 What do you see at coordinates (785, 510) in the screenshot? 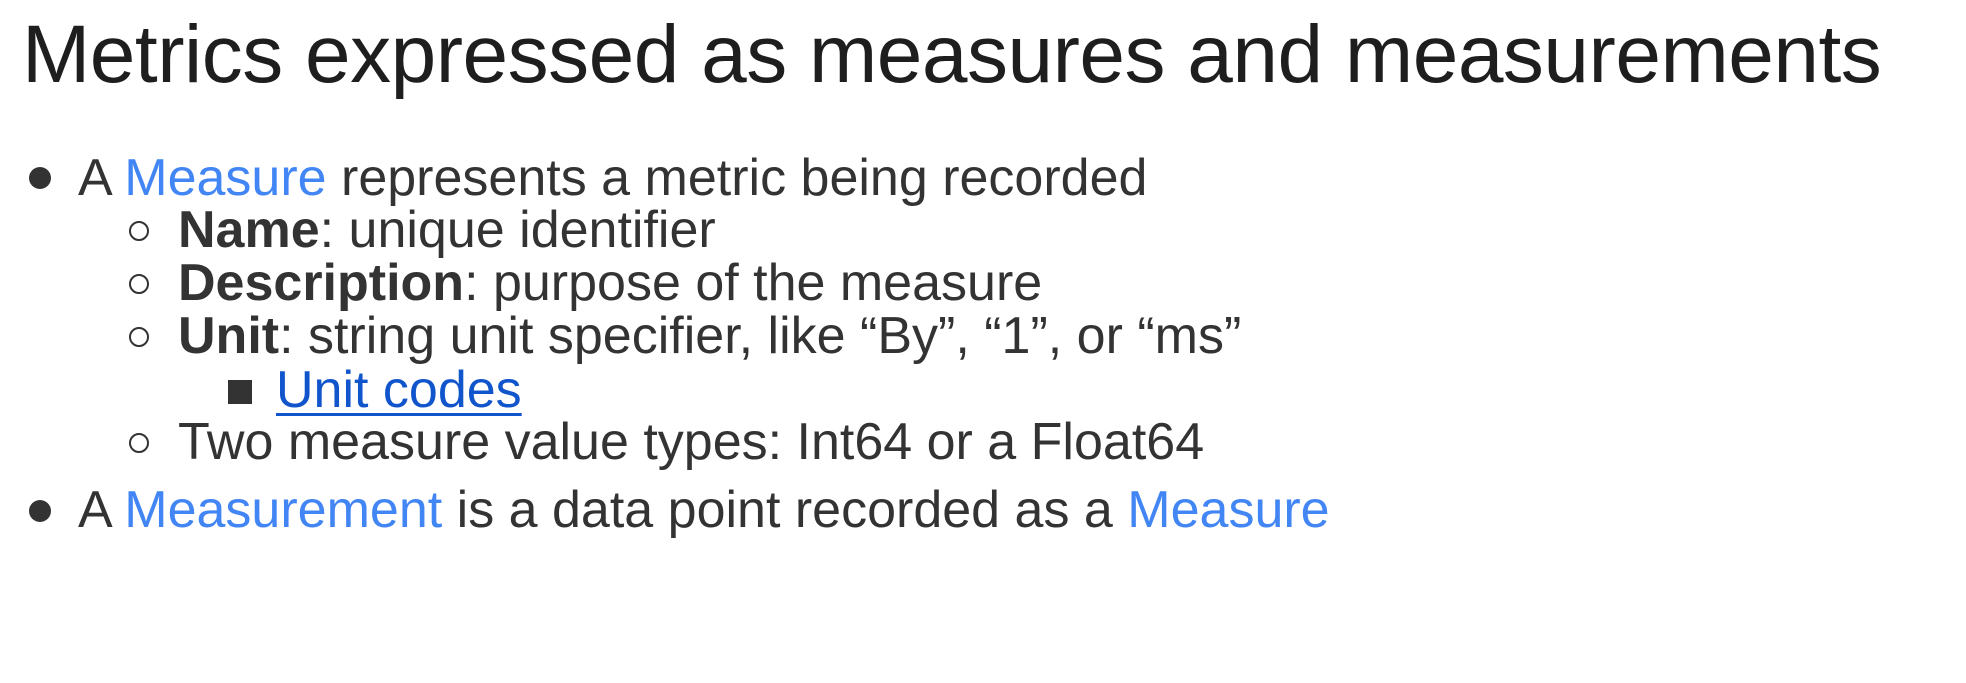
I see `measurement-bullet-middle: is a data point recorded as a` at bounding box center [785, 510].